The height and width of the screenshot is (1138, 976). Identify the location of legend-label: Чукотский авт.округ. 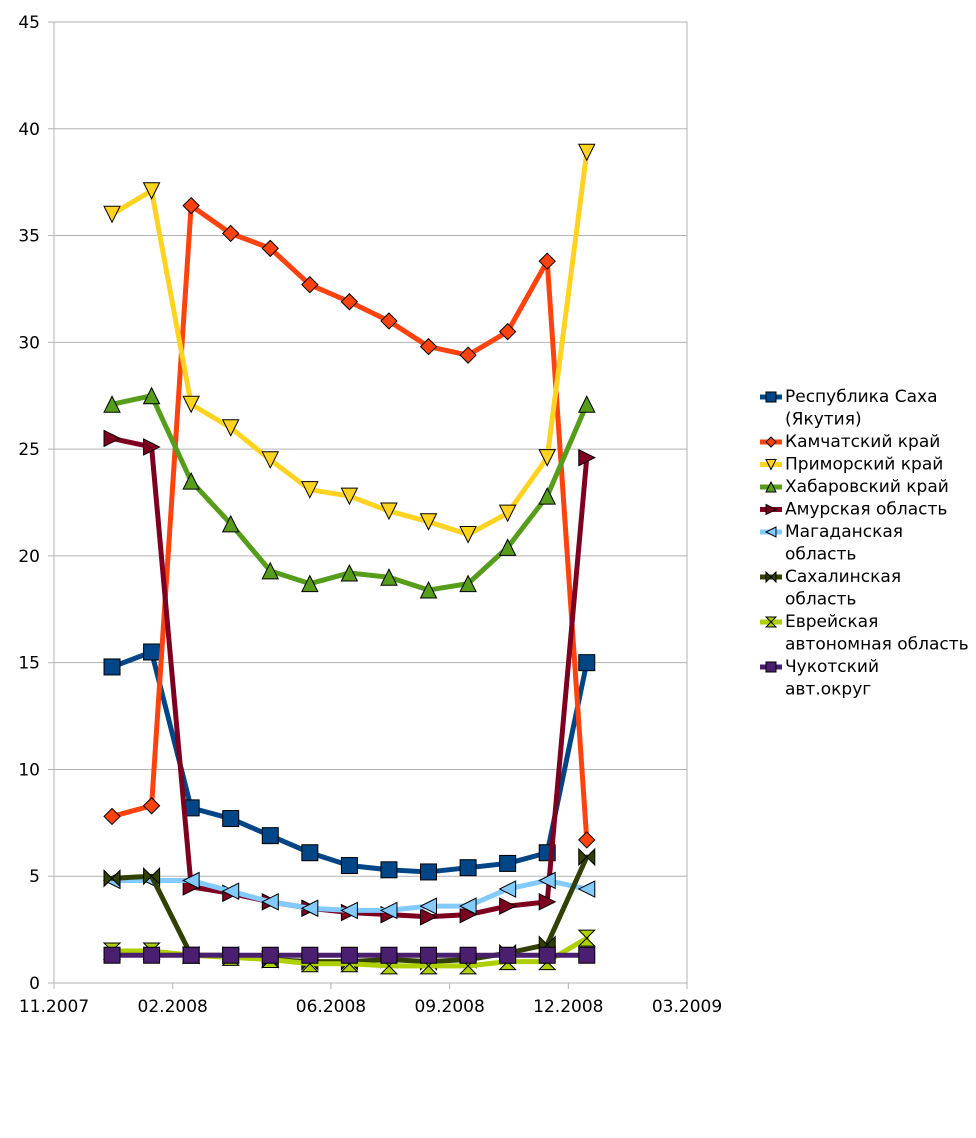
(832, 678).